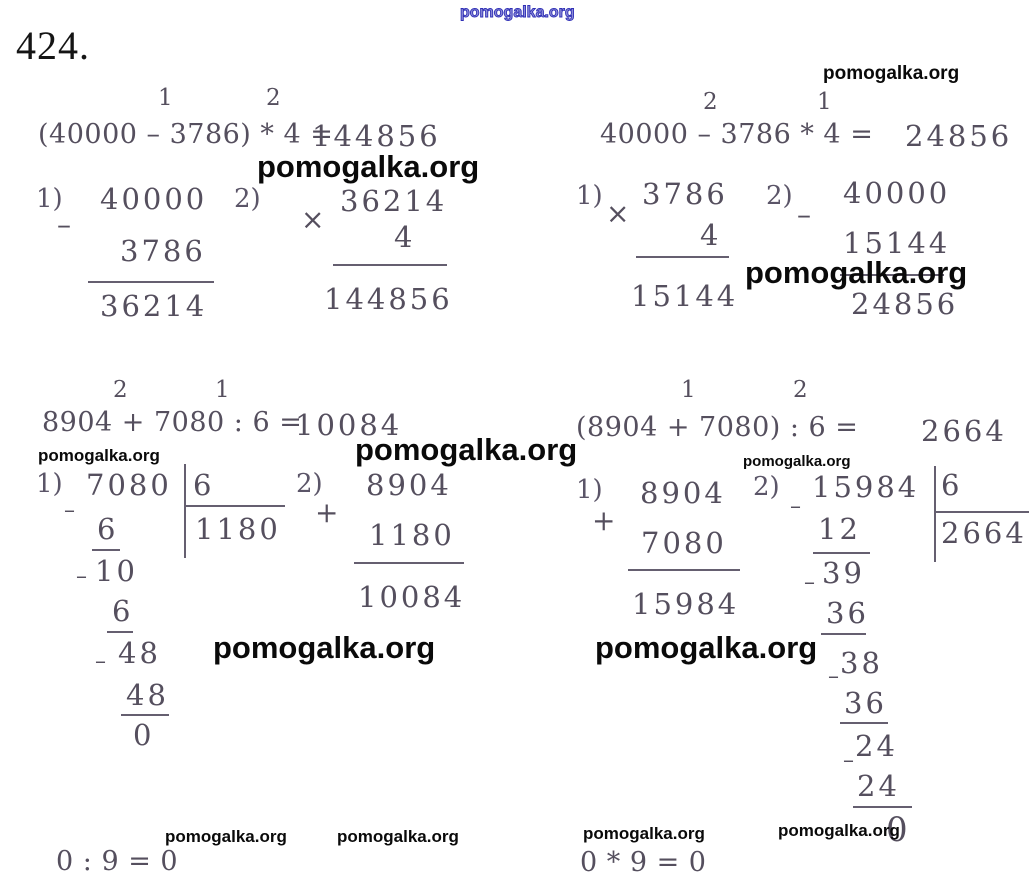 Image resolution: width=1034 pixels, height=892 pixels. What do you see at coordinates (238, 529) in the screenshot?
I see `quotient: 1180` at bounding box center [238, 529].